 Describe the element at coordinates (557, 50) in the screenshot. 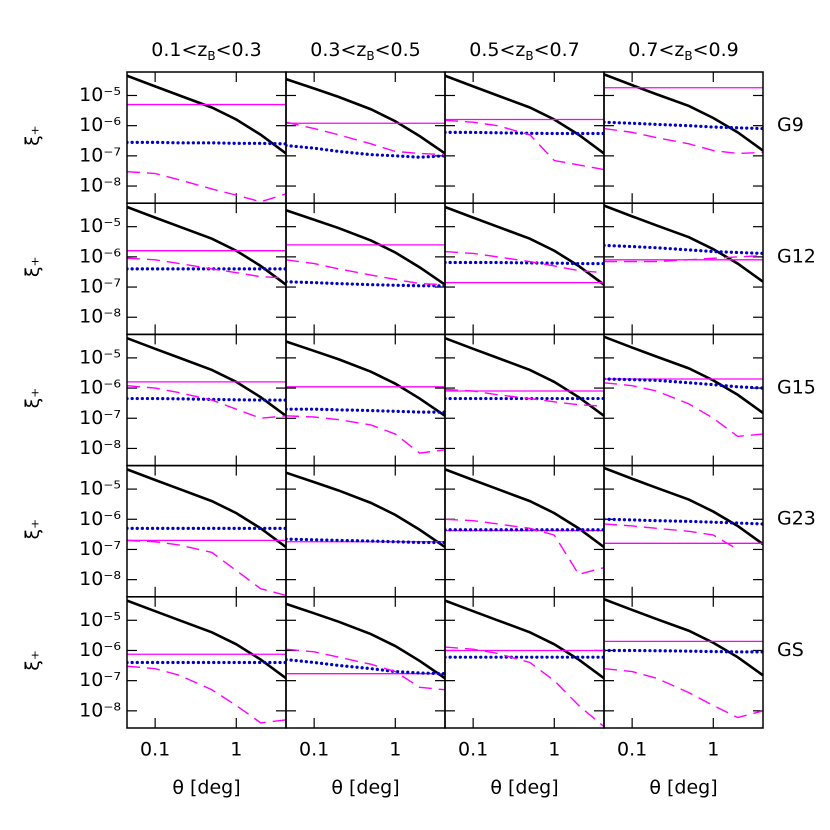

I see `title-part: <0.7` at that location.